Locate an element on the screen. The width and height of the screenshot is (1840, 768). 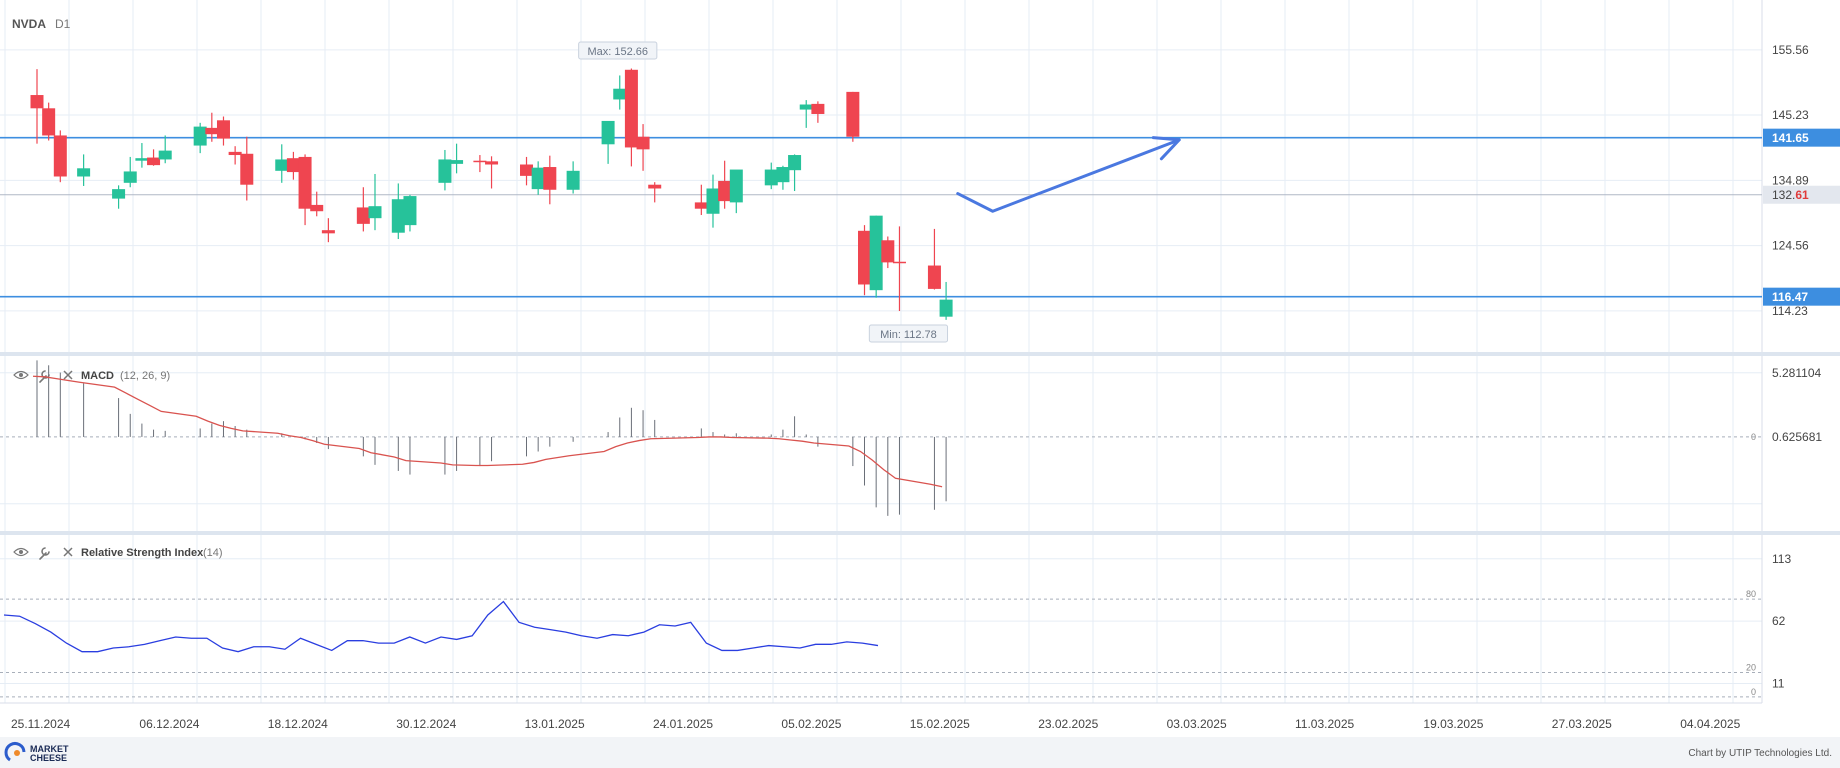
date-tick-label: 27.03.2025 is located at coordinates (1582, 724).